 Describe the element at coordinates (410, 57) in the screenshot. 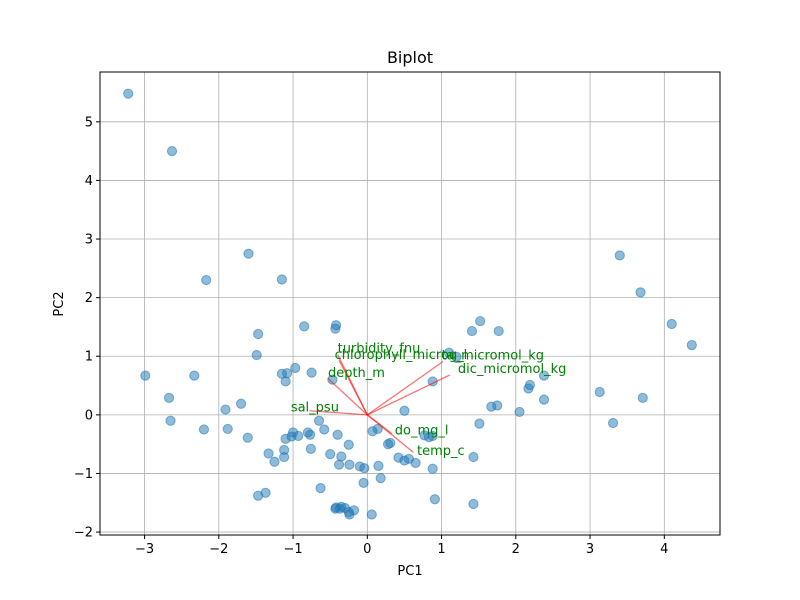

I see `chart-title: Biplot` at that location.